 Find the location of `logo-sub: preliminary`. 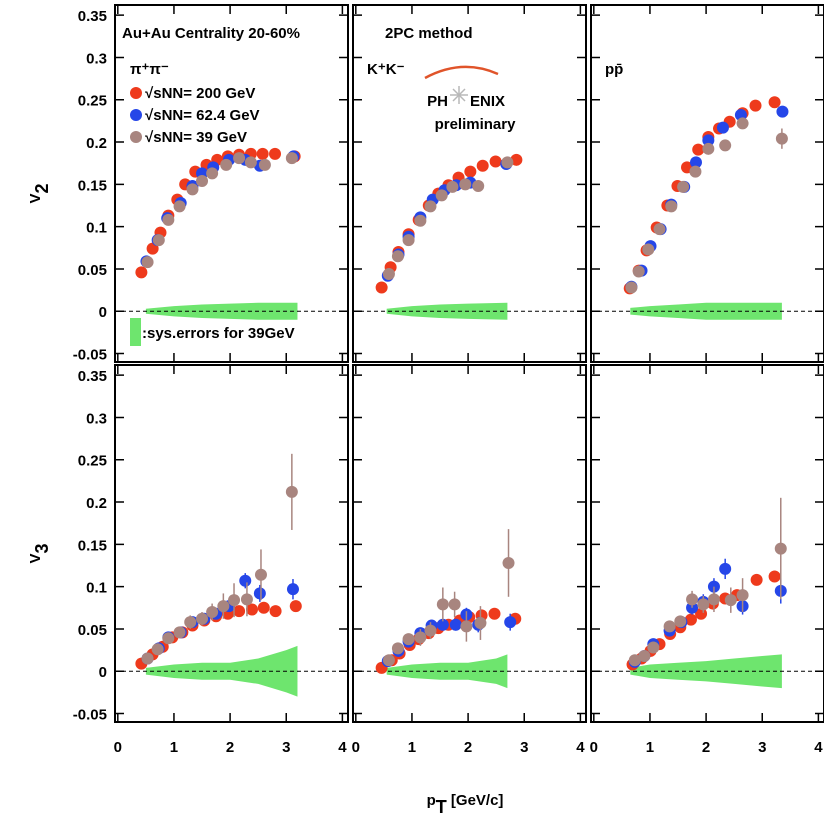

logo-sub: preliminary is located at coordinates (476, 124).